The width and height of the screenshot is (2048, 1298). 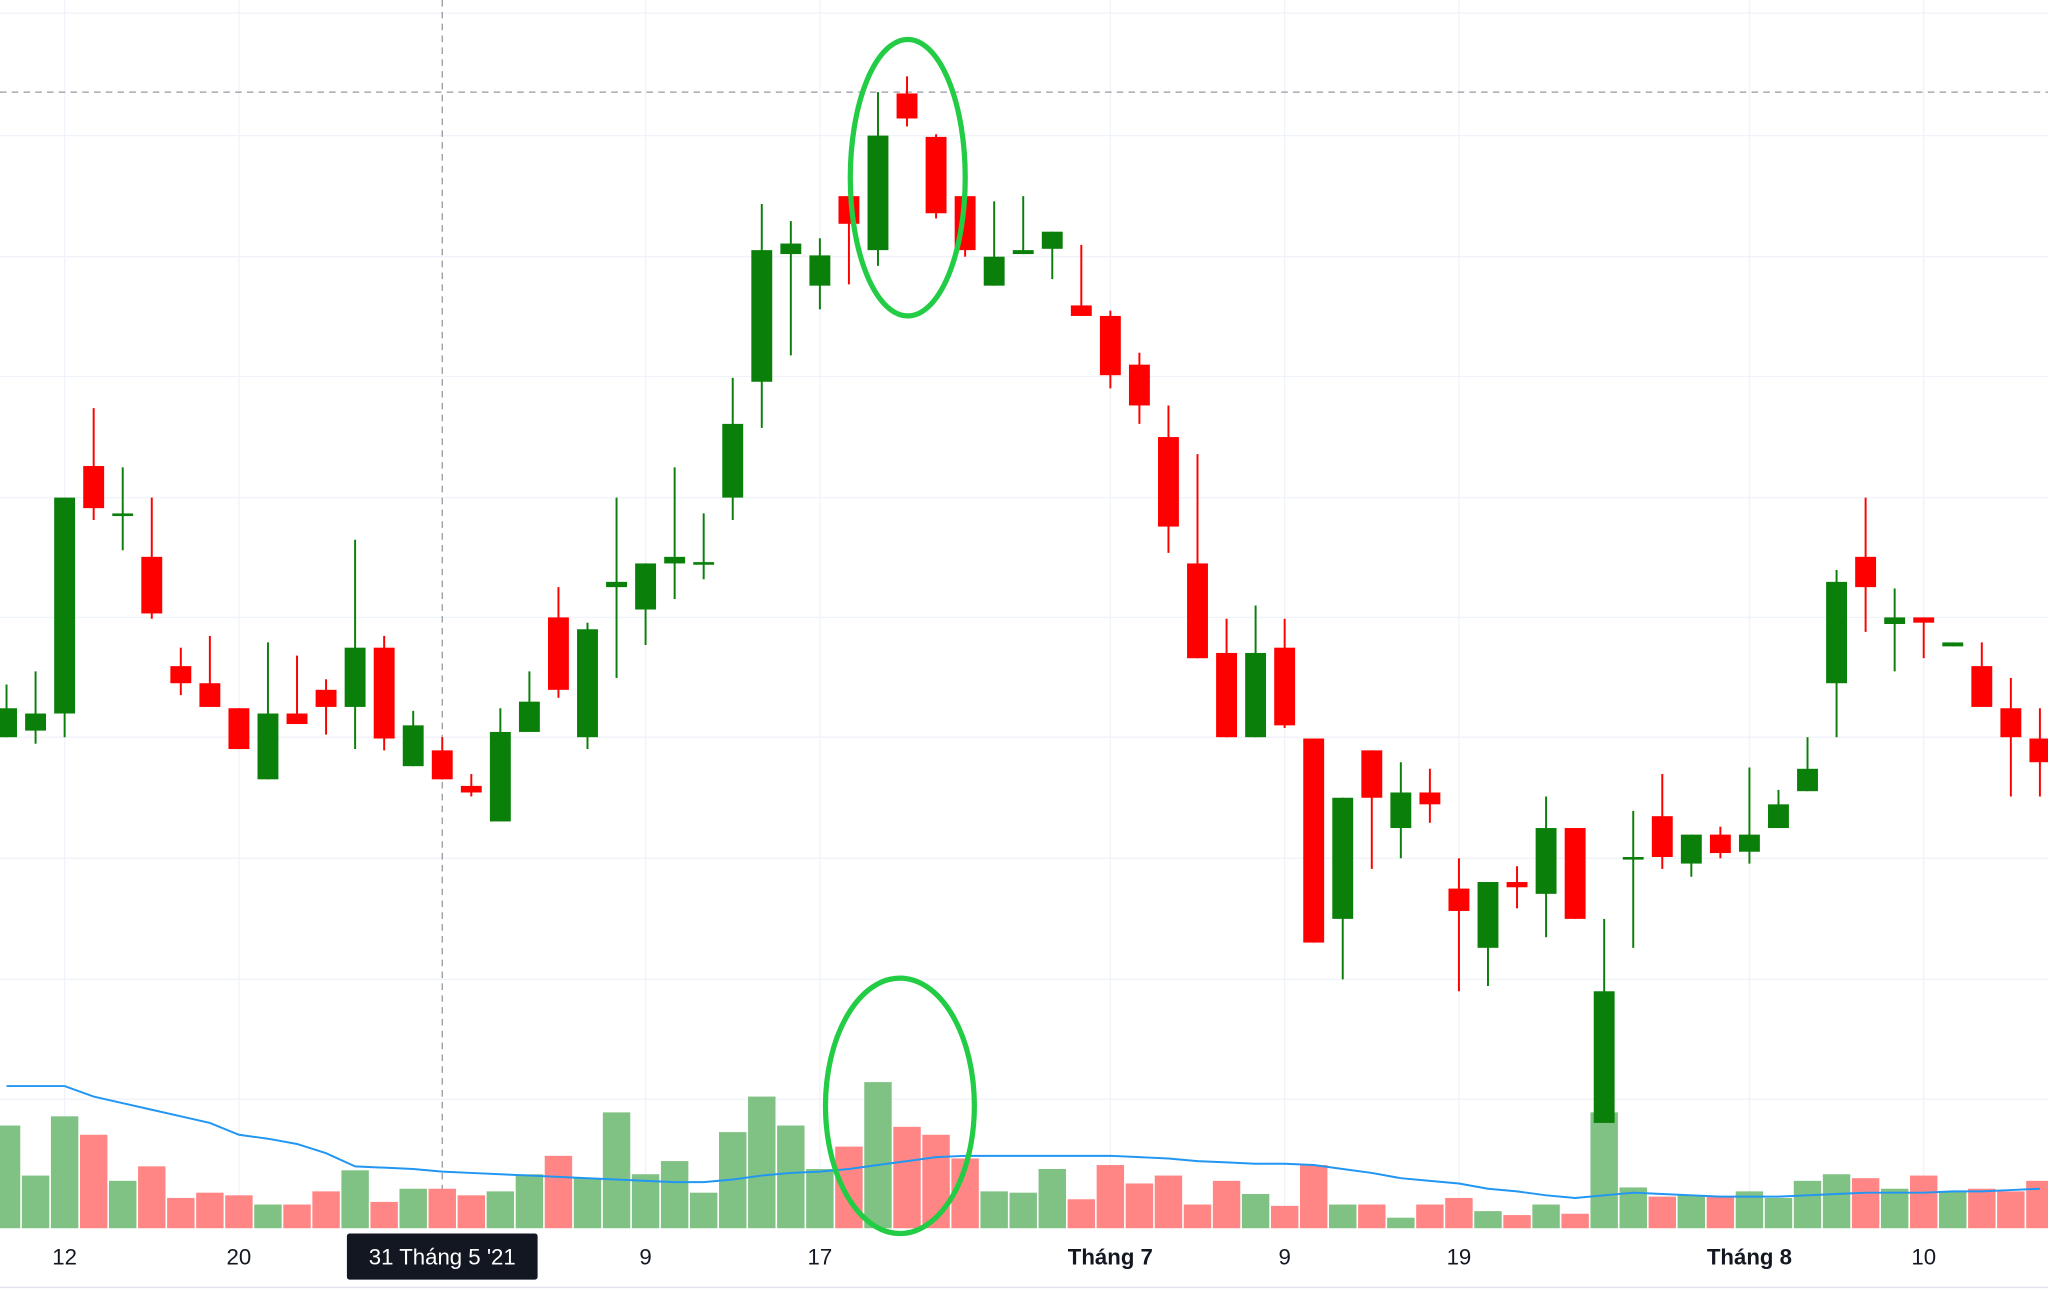 I want to click on x-tick-label: Tháng 7, so click(x=1110, y=1256).